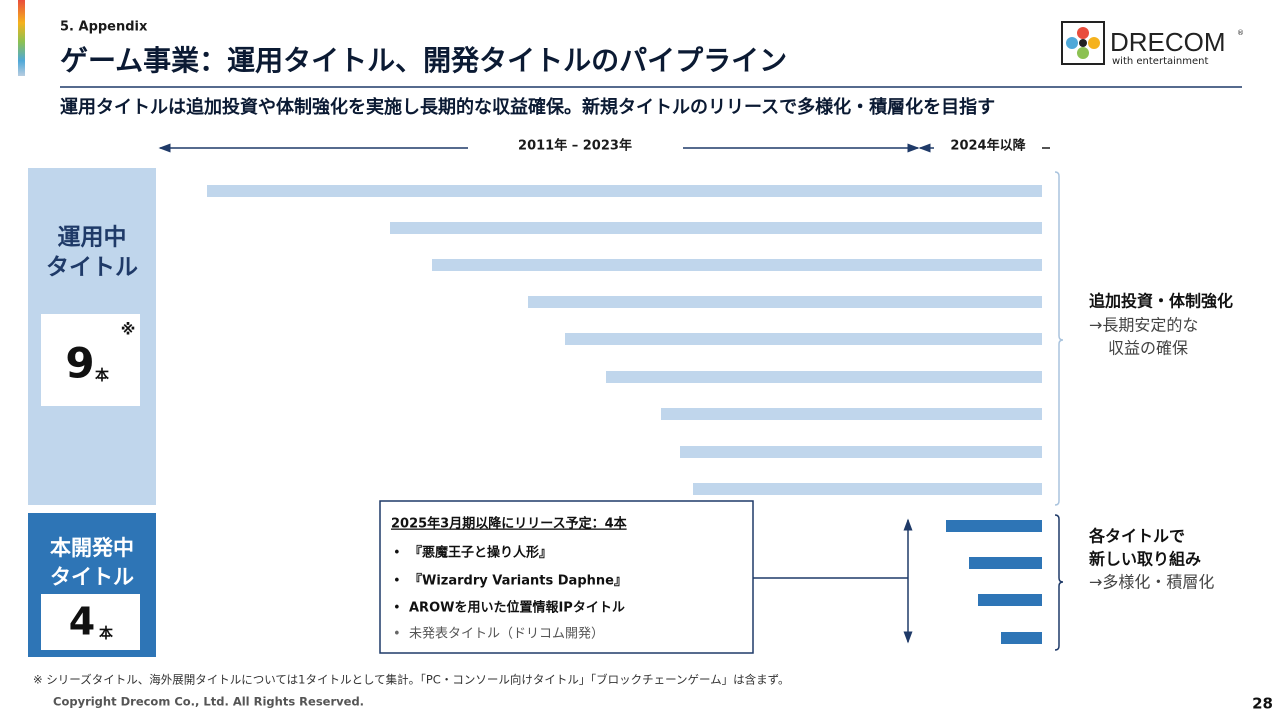 This screenshot has height=724, width=1280. I want to click on release-item: 『Wizardry Variants Daphne』, so click(518, 581).